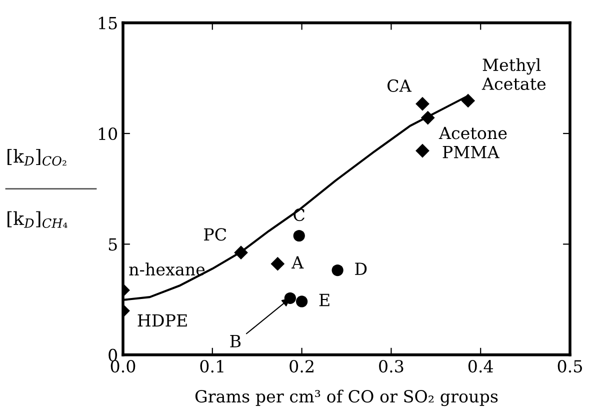 This screenshot has height=415, width=600. I want to click on annotation: PC, so click(215, 234).